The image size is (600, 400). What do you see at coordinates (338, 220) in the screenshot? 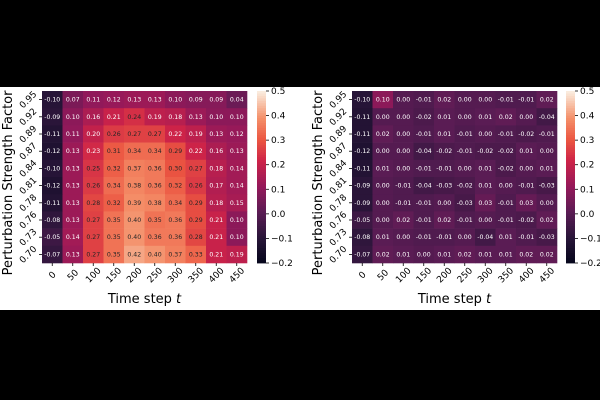
I see `y-tick-label: 0.76` at bounding box center [338, 220].